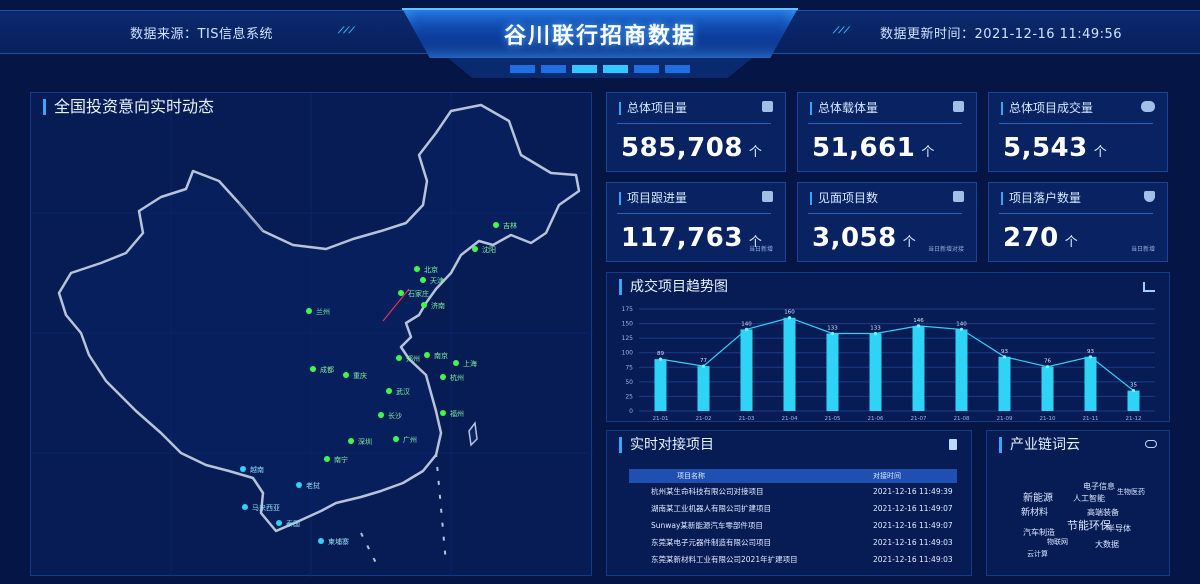 Image resolution: width=1200 pixels, height=584 pixels. What do you see at coordinates (1149, 287) in the screenshot?
I see `chart-icon` at bounding box center [1149, 287].